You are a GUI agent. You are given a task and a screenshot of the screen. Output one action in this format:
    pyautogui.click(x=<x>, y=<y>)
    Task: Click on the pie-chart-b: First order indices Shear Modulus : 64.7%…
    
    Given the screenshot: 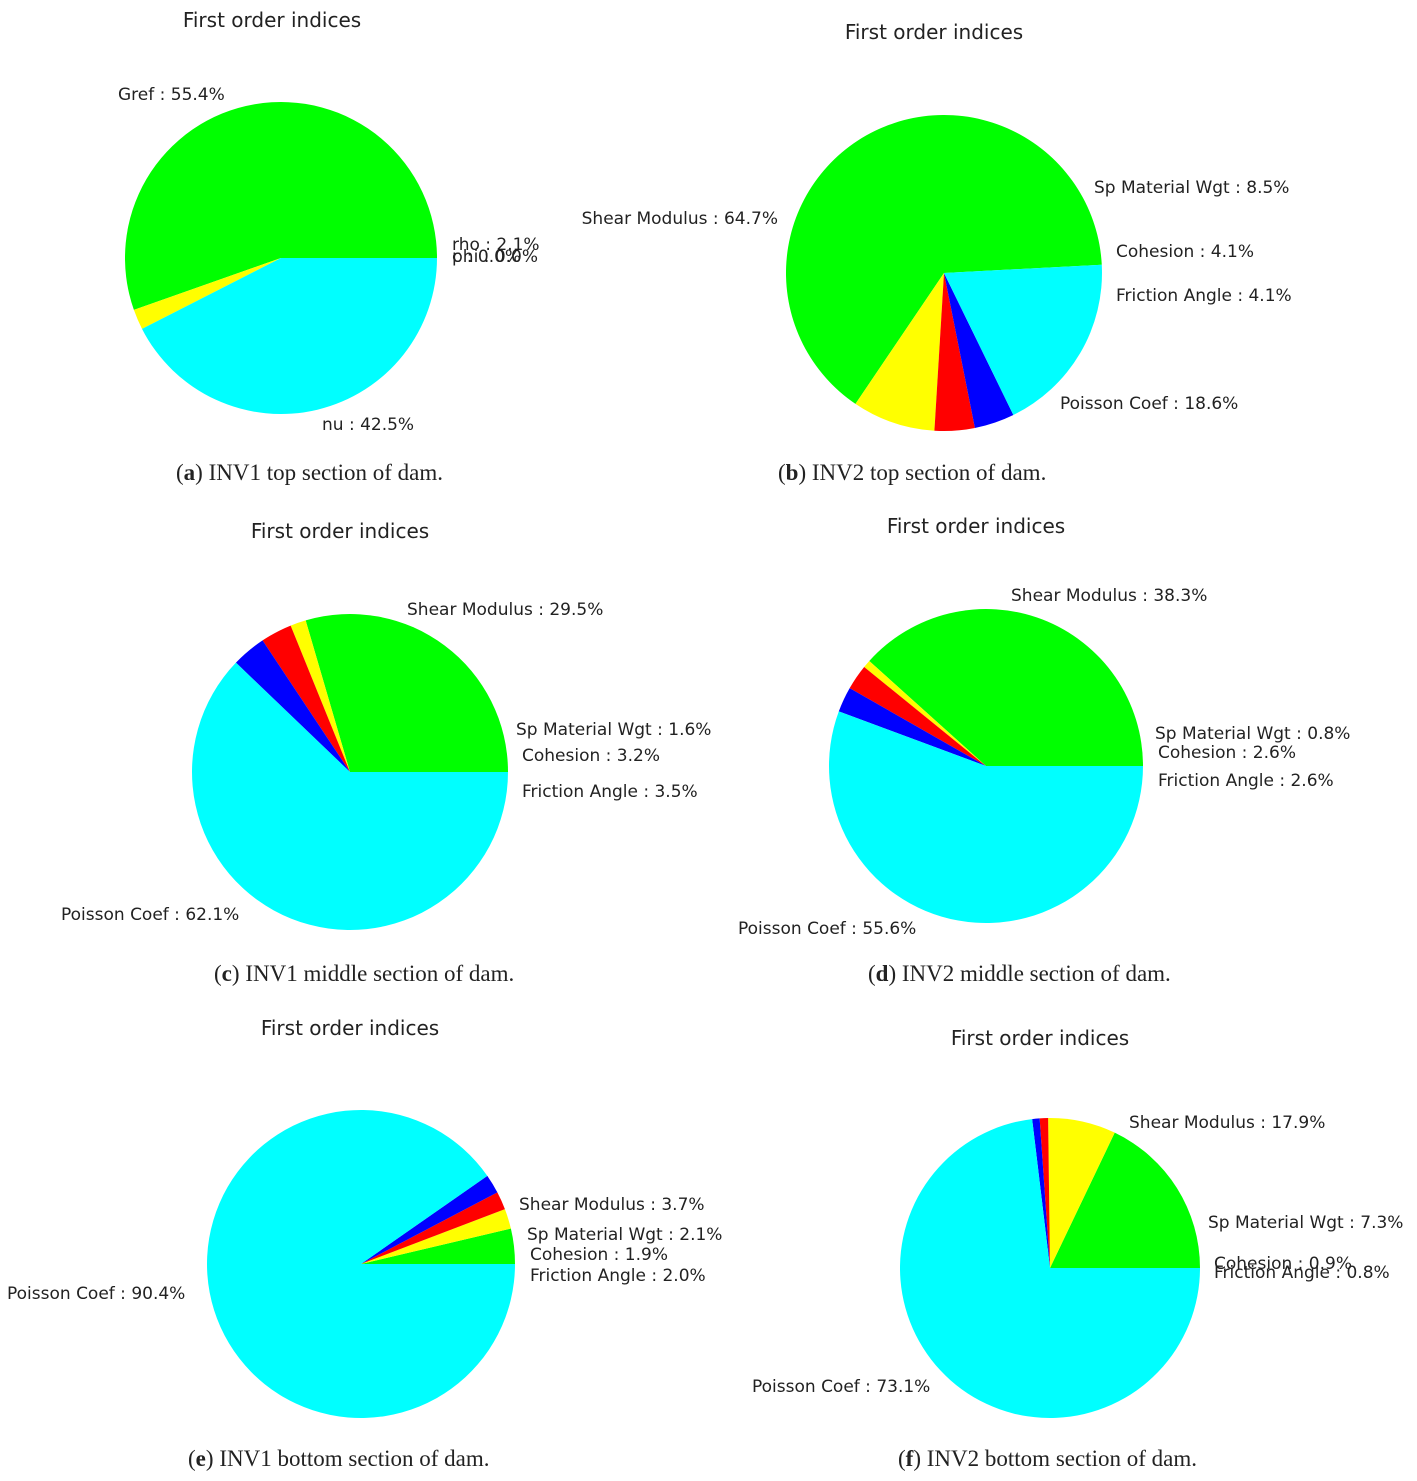 What is the action you would take?
    pyautogui.click(x=937, y=226)
    